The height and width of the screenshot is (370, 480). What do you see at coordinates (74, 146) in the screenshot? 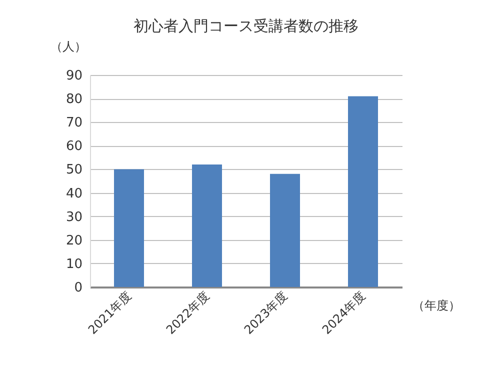
I see `y-tick-label: 60` at bounding box center [74, 146].